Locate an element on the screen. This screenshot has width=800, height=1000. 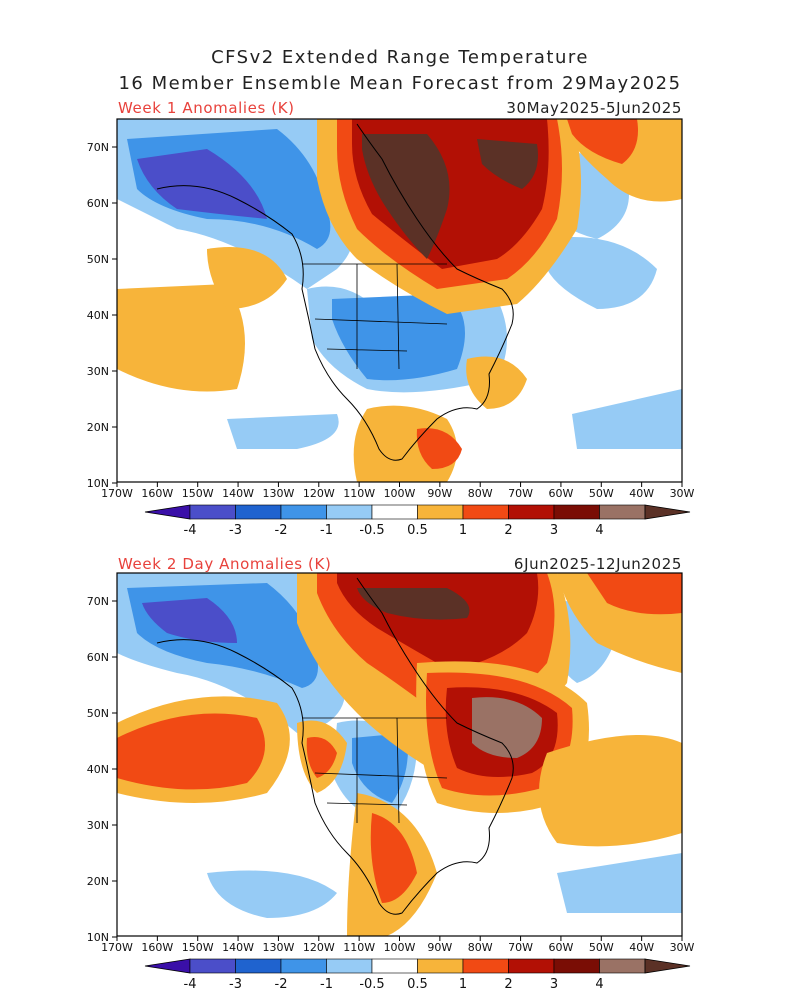
colorbar-label: -2 is located at coordinates (281, 530).